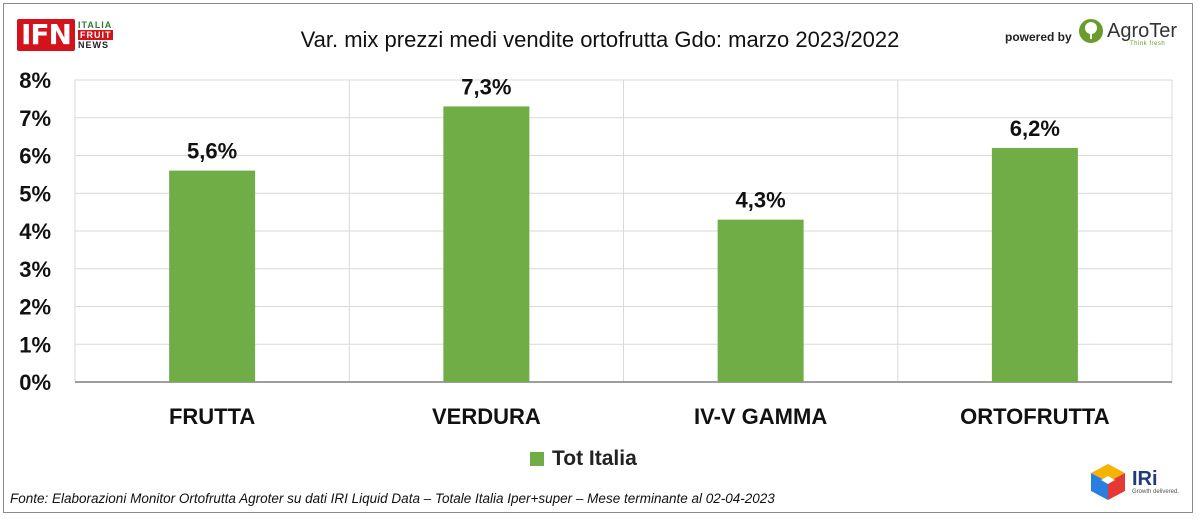 The image size is (1200, 519). Describe the element at coordinates (35, 80) in the screenshot. I see `y-tick-label: 8%` at that location.